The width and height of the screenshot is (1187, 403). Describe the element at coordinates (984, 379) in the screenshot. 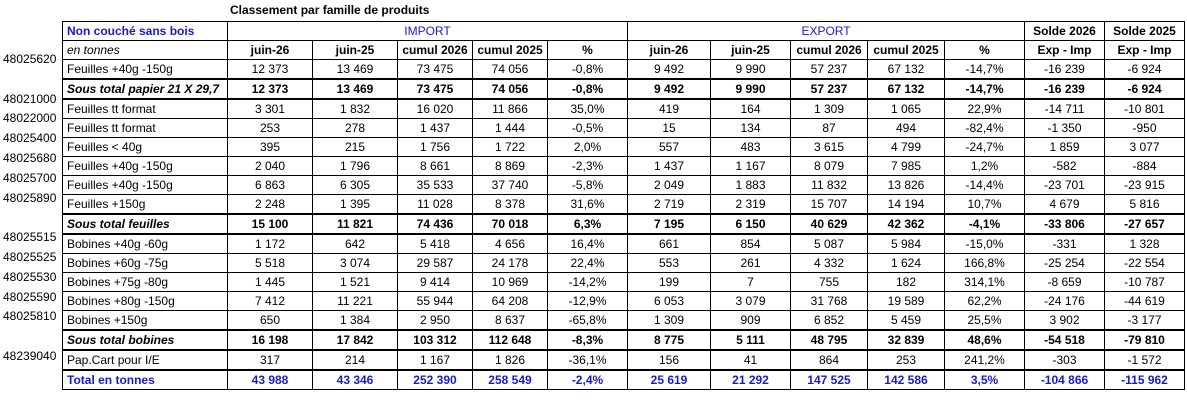

I see `table-cell: 3,5%` at that location.